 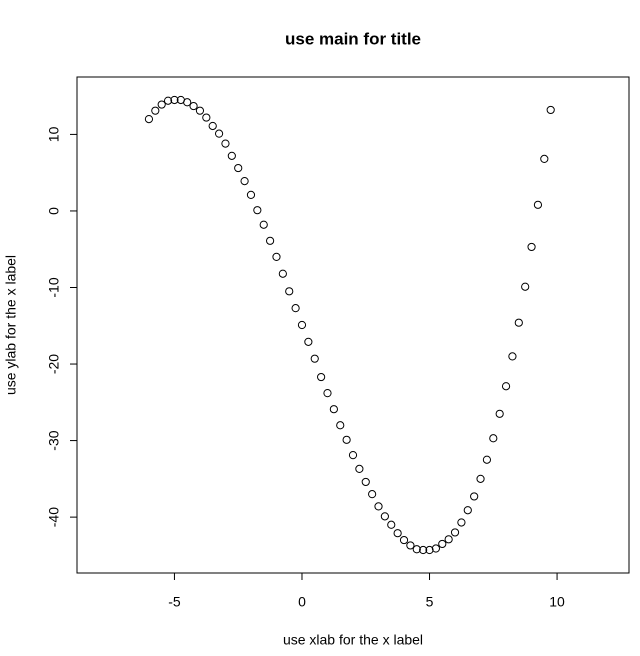 I want to click on y-tick-label: 0, so click(x=54, y=211).